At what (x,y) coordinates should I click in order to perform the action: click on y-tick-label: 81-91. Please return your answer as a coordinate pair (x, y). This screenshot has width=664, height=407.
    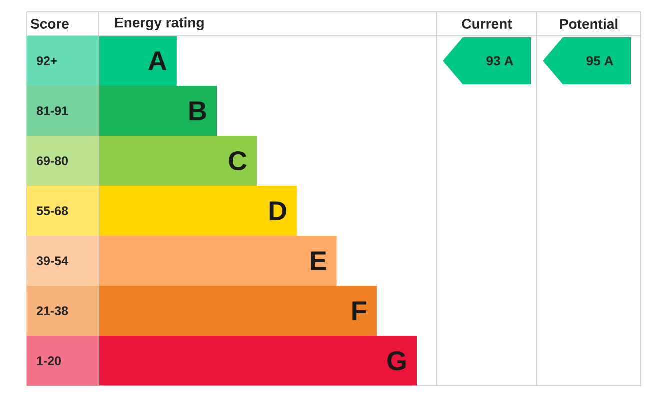
    Looking at the image, I should click on (52, 111).